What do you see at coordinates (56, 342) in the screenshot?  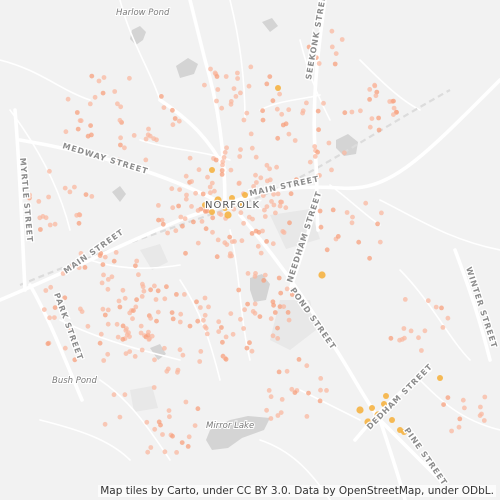 I see `park-street-road` at bounding box center [56, 342].